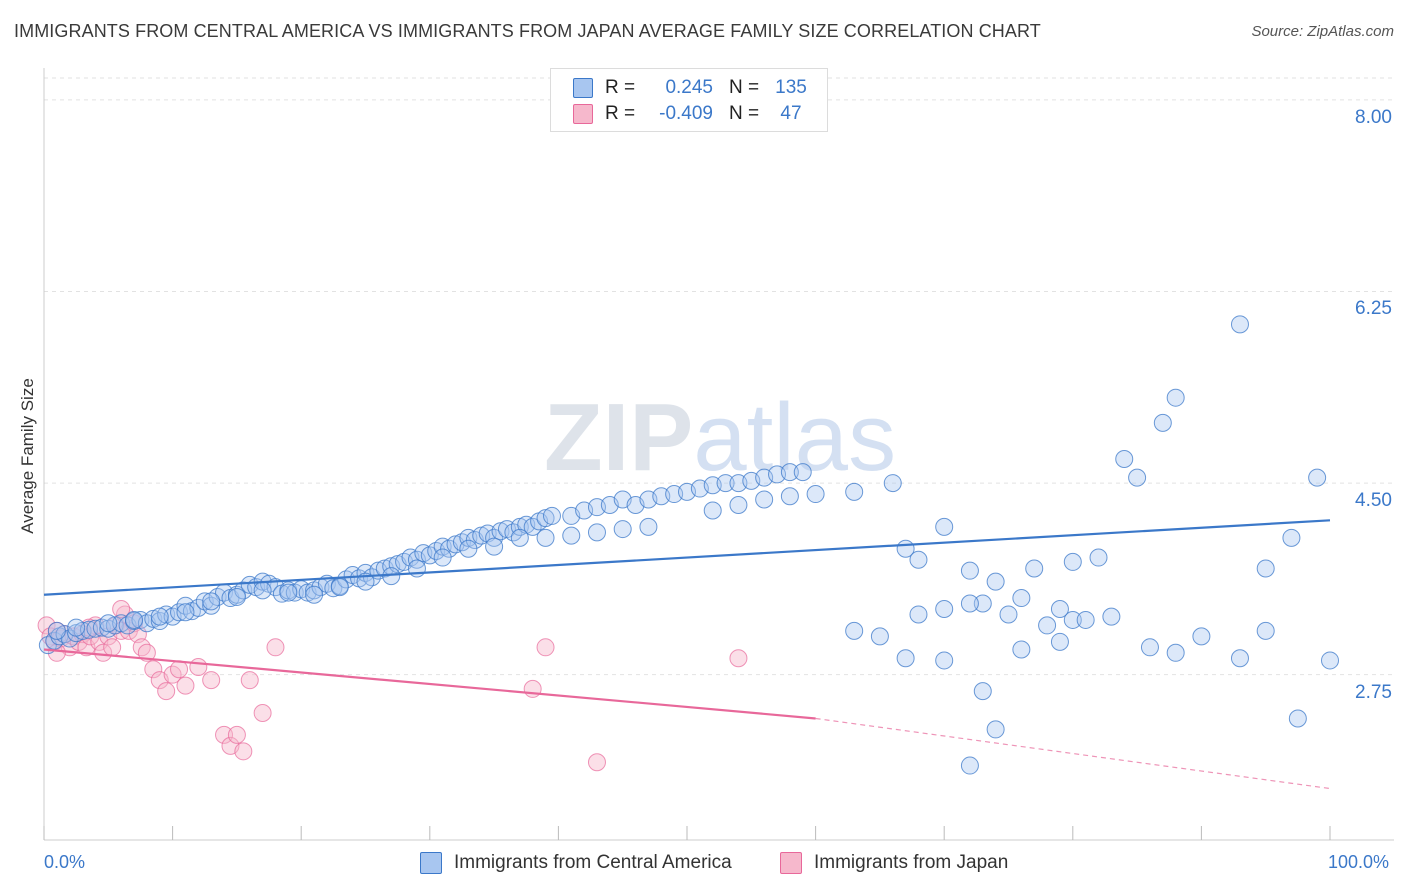 Image resolution: width=1406 pixels, height=892 pixels. What do you see at coordinates (620, 87) in the screenshot?
I see `r-label: R =` at bounding box center [620, 87].